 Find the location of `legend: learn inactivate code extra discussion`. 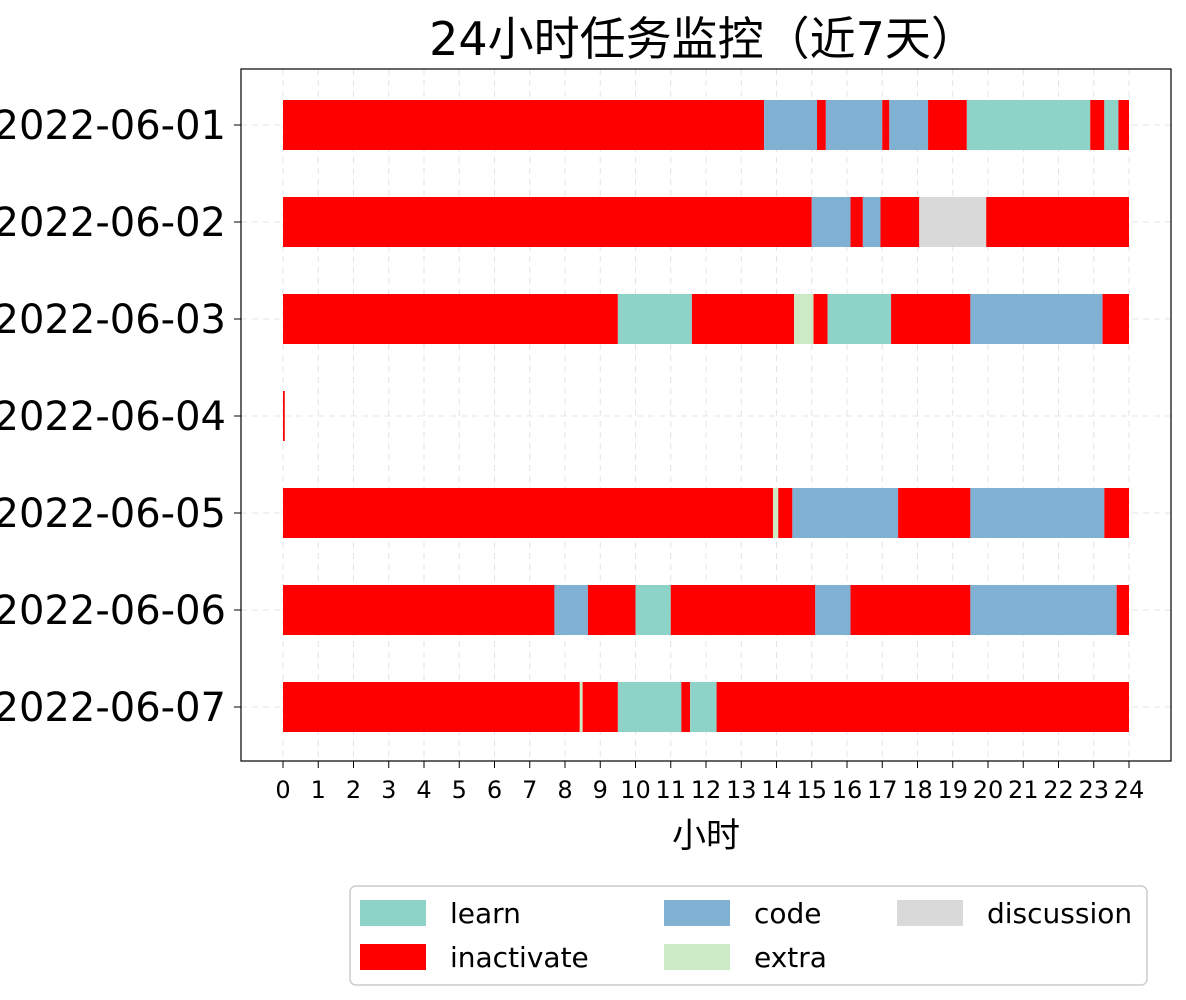

legend: learn inactivate code extra discussion is located at coordinates (748, 935).